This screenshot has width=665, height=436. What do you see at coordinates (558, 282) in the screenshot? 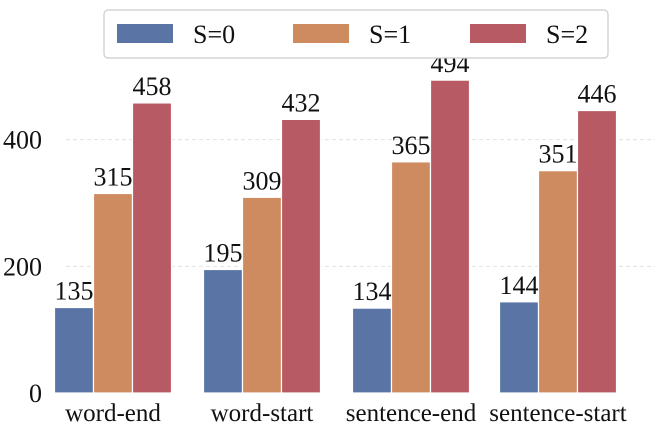
I see `bar-S1-sentence-start` at bounding box center [558, 282].